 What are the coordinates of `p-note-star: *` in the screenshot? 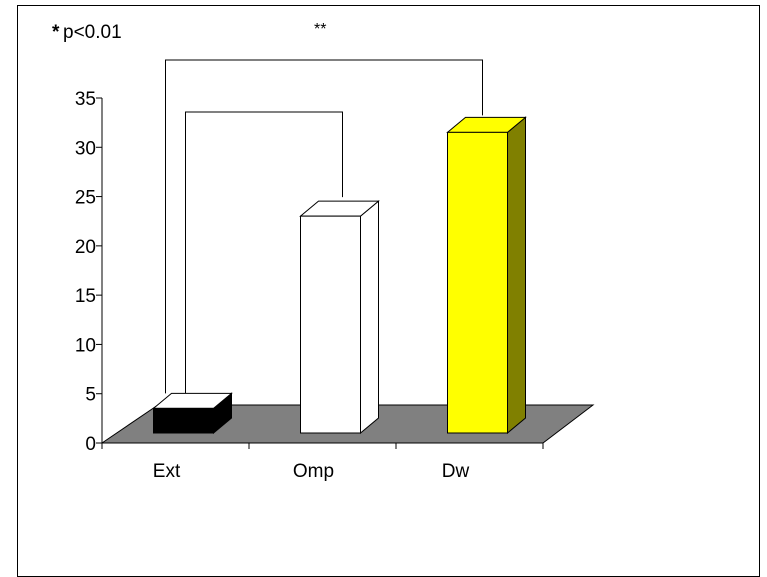 It's located at (56, 32).